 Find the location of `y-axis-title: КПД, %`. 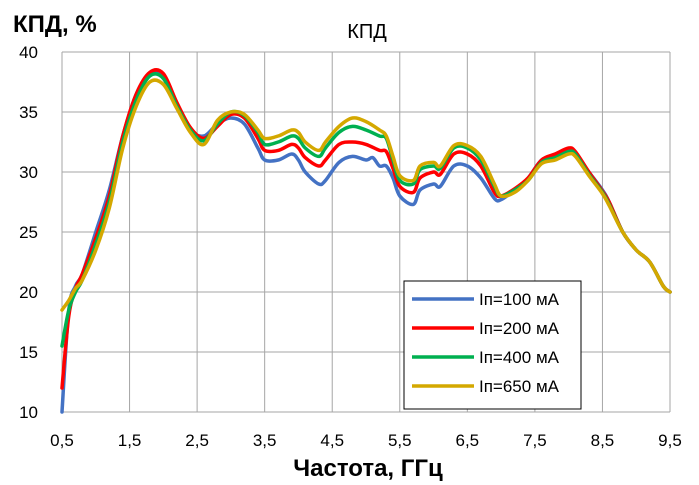

y-axis-title: КПД, % is located at coordinates (55, 24).